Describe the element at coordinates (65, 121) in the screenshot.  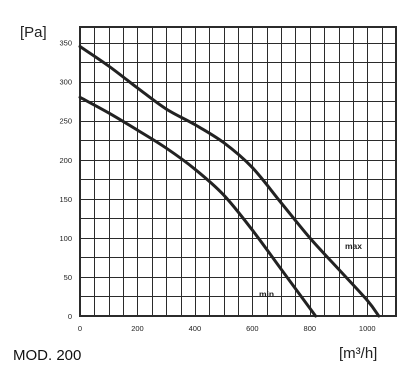
I see `y-tick-label: 250` at that location.